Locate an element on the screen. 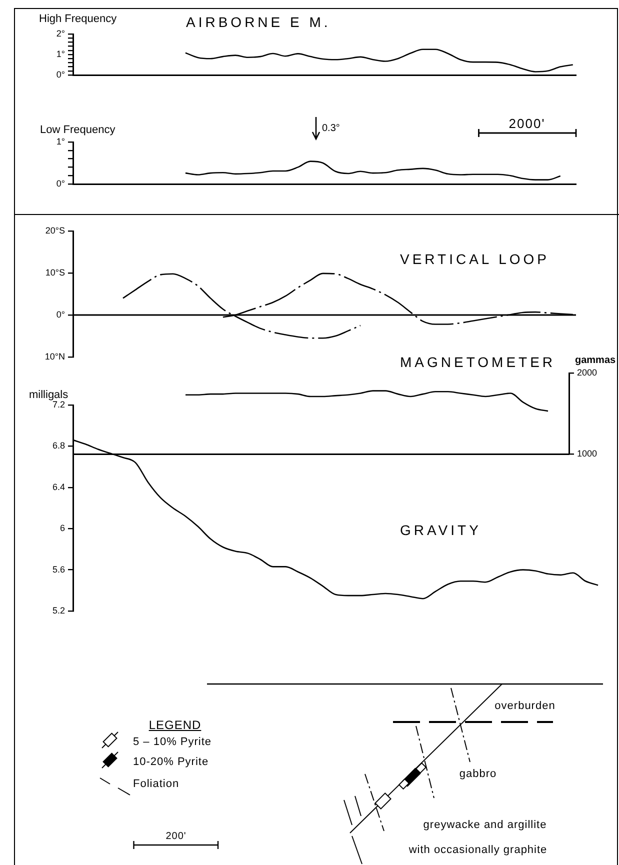 The width and height of the screenshot is (619, 865). y-tick-label: 2000 is located at coordinates (587, 372).